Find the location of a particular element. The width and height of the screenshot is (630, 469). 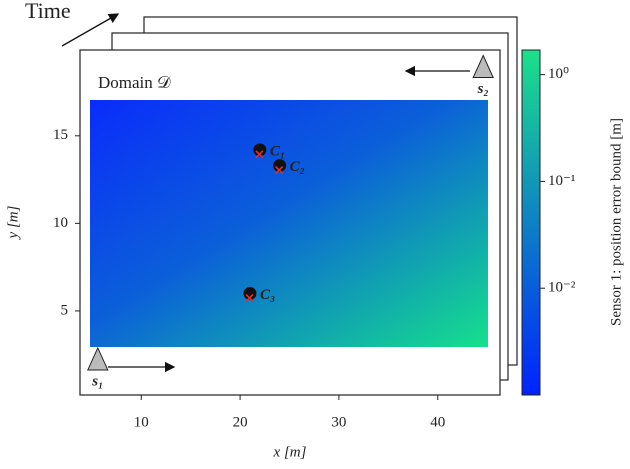

point-label: C₃ is located at coordinates (267, 295).